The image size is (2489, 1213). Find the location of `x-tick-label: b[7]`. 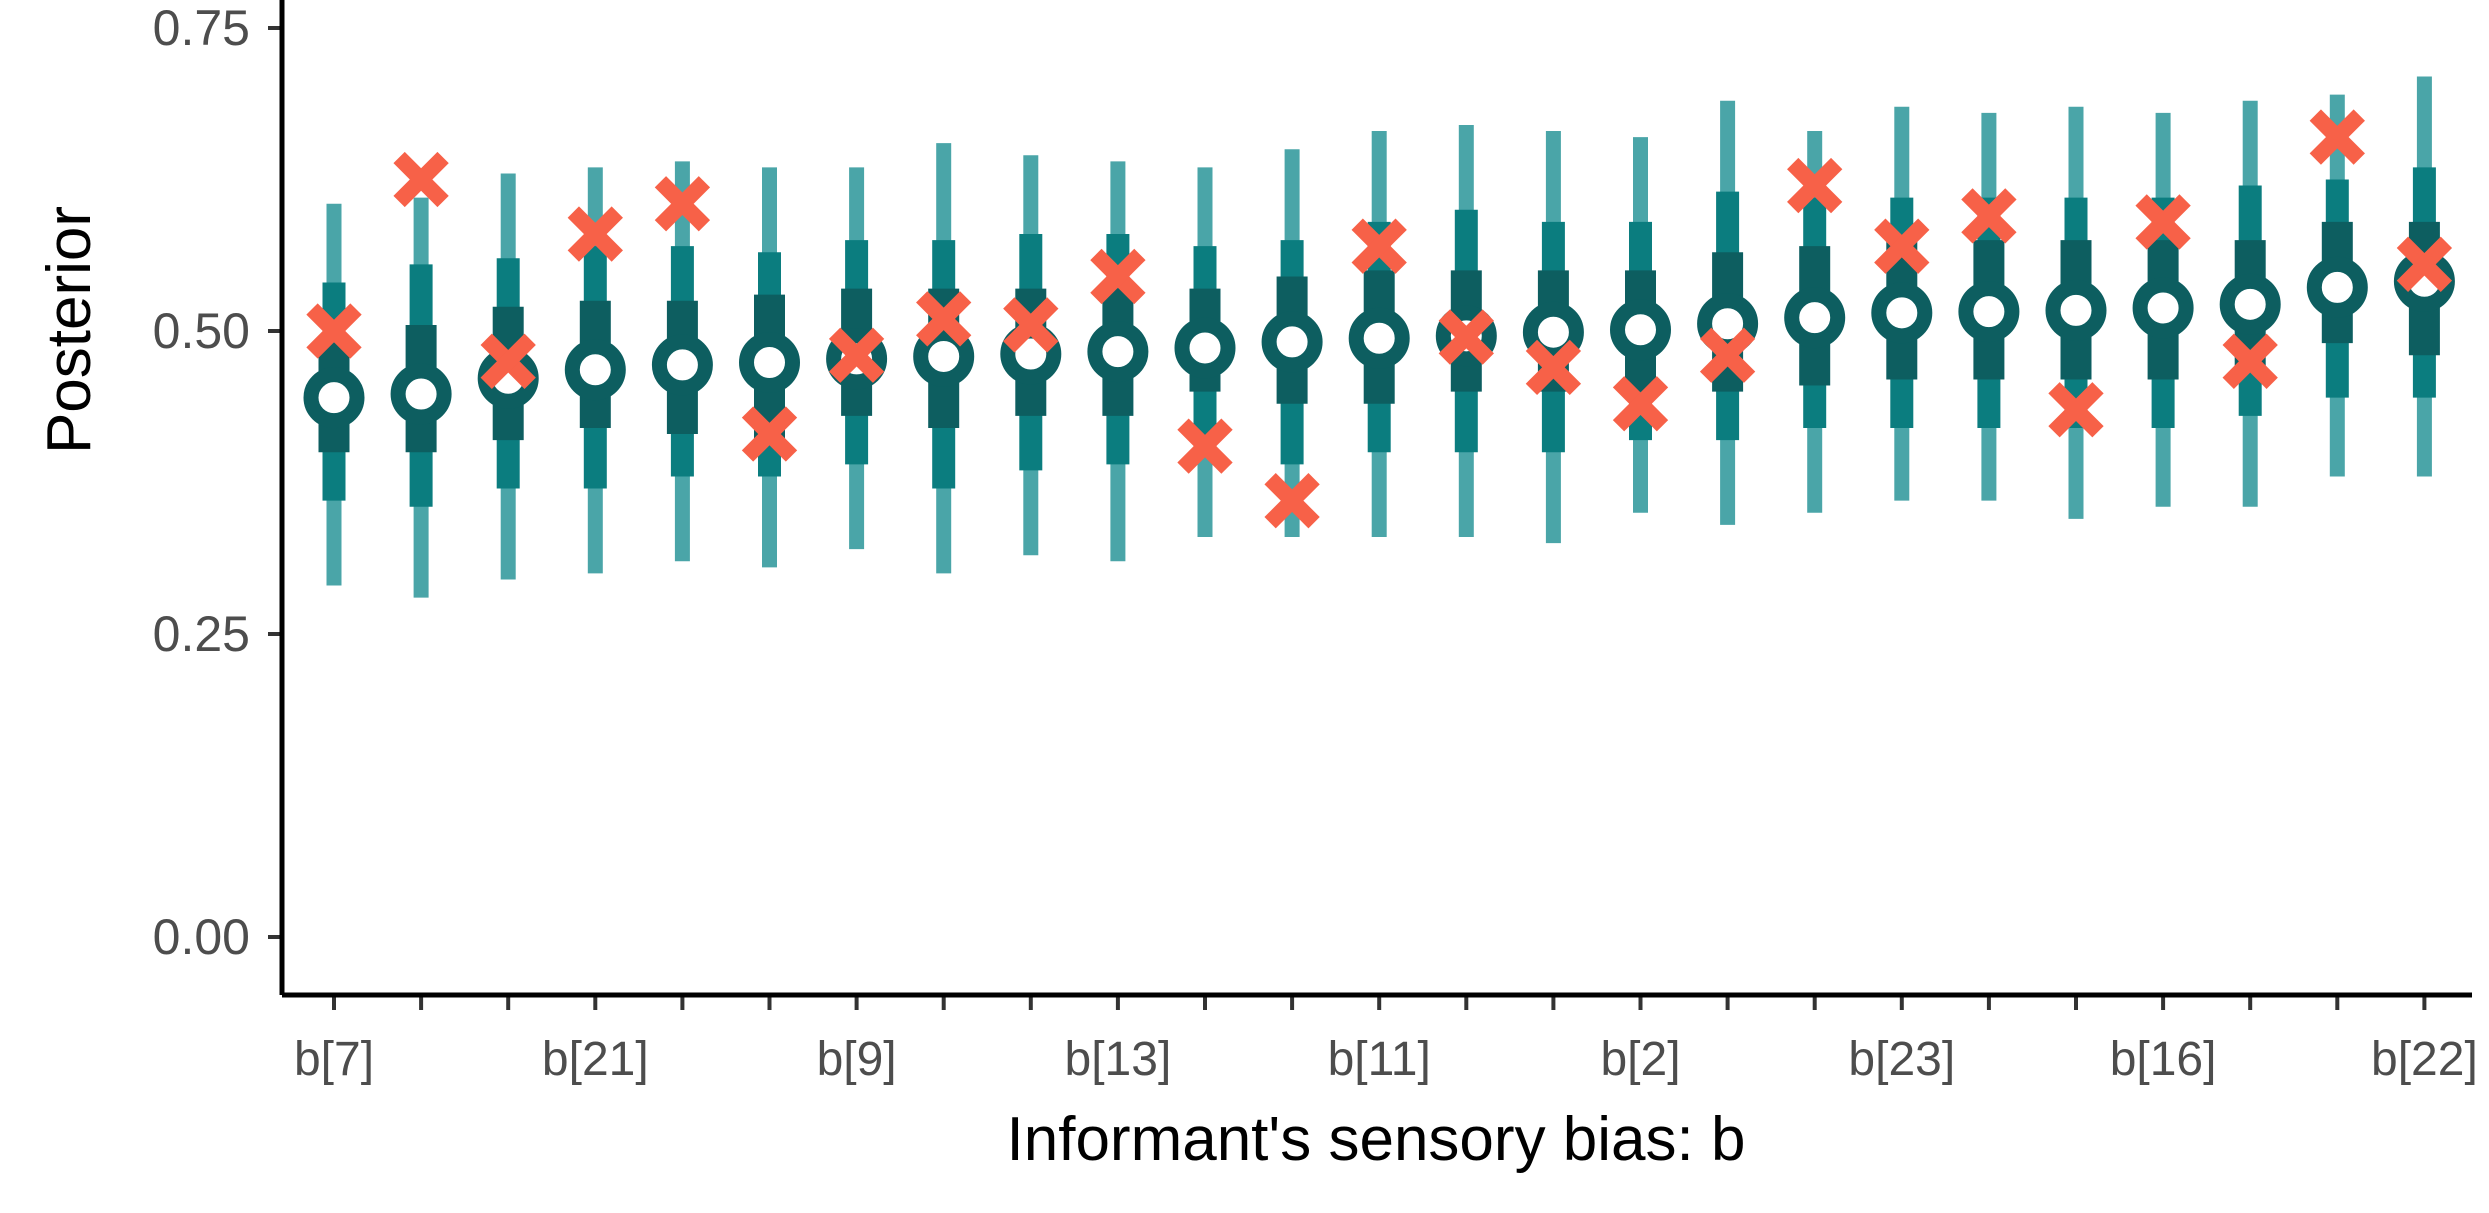

x-tick-label: b[7] is located at coordinates (334, 1059).